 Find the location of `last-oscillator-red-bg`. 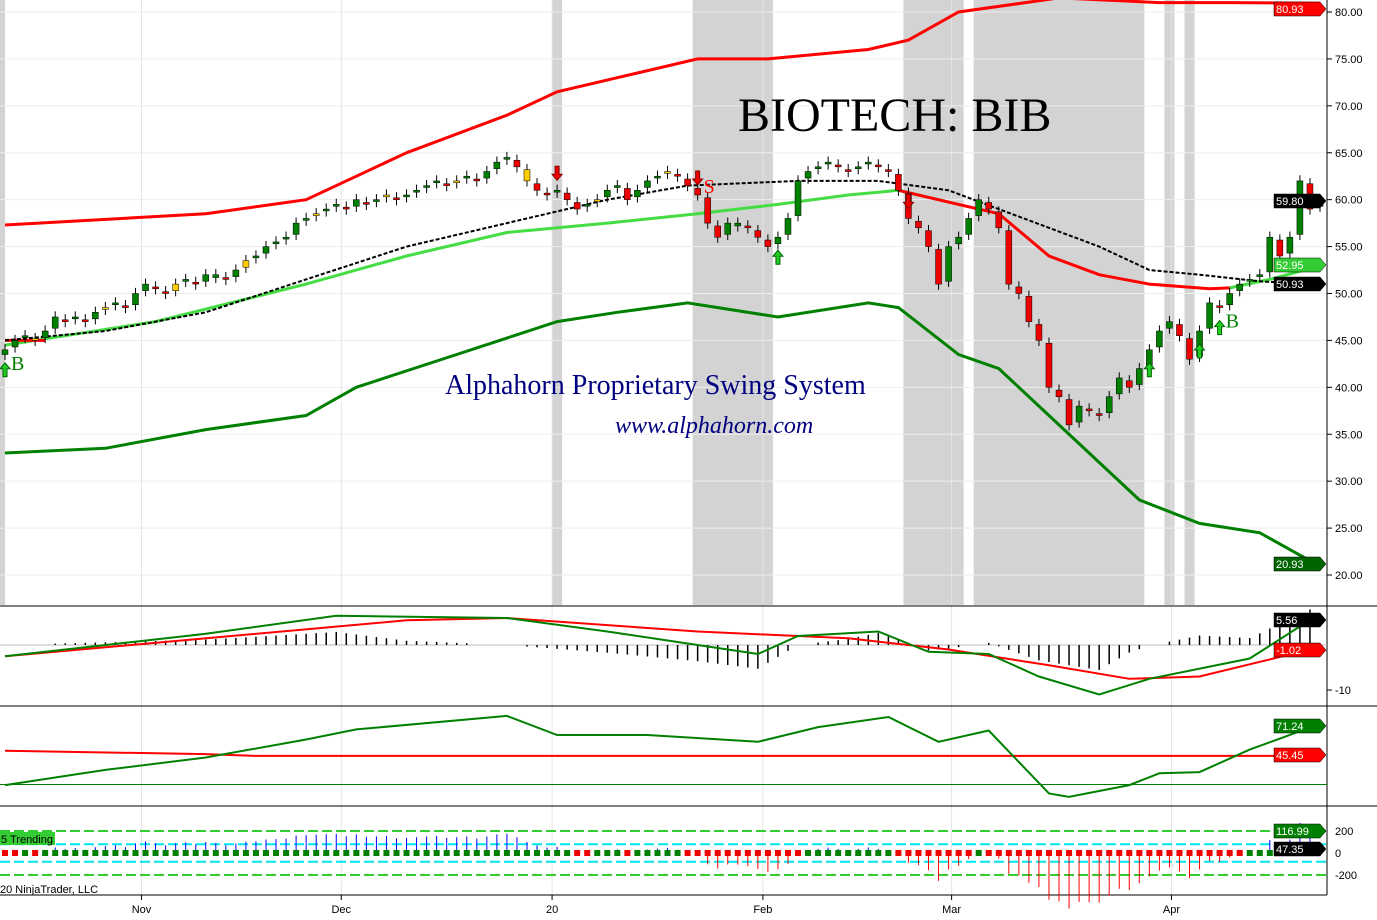

last-oscillator-red-bg is located at coordinates (1300, 755).